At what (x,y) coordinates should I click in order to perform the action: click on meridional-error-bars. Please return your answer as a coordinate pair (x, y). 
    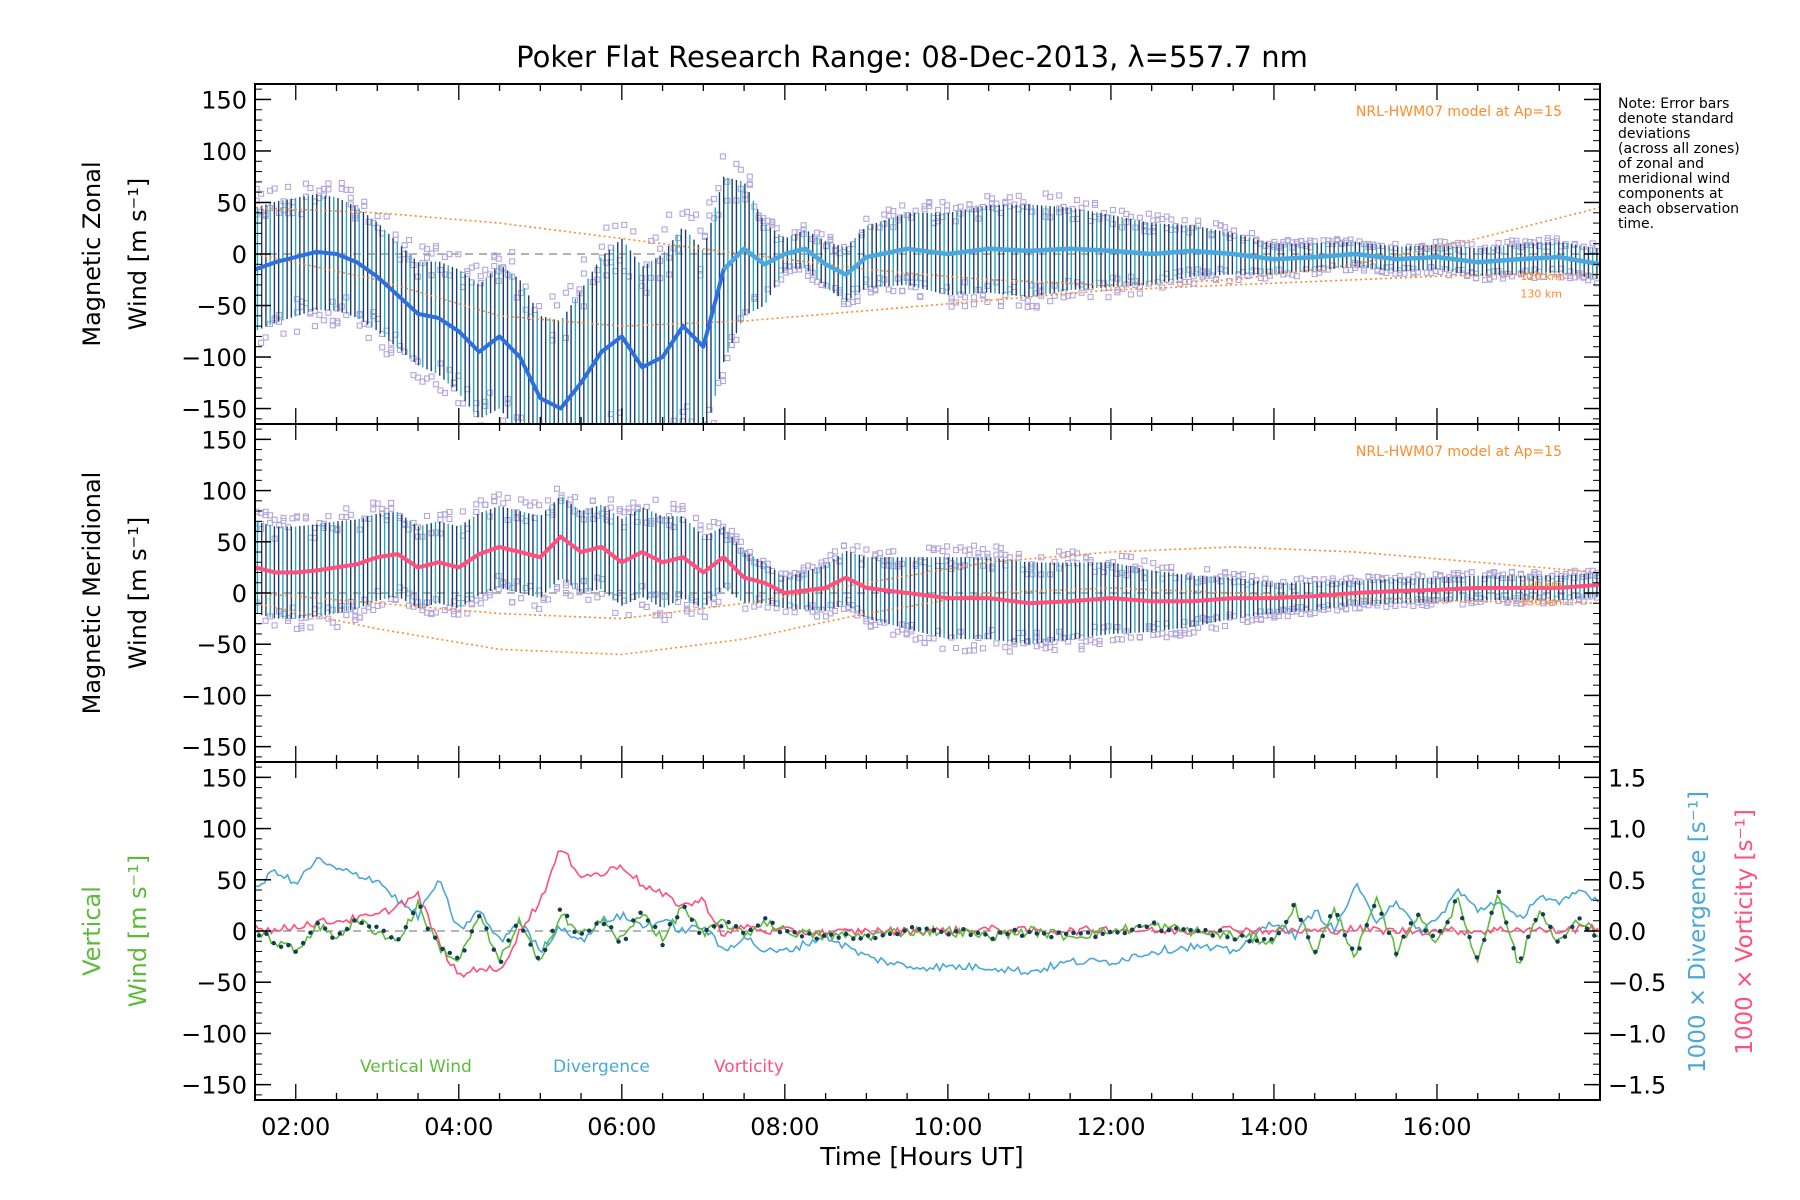
    Looking at the image, I should click on (927, 571).